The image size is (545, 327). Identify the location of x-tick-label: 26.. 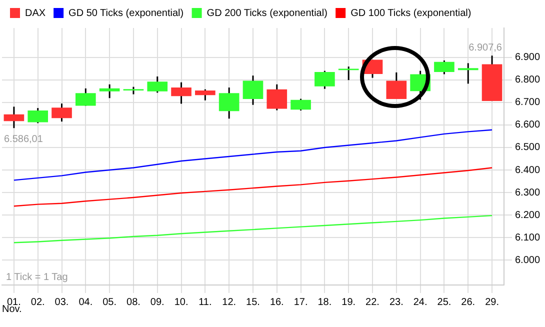
(468, 302).